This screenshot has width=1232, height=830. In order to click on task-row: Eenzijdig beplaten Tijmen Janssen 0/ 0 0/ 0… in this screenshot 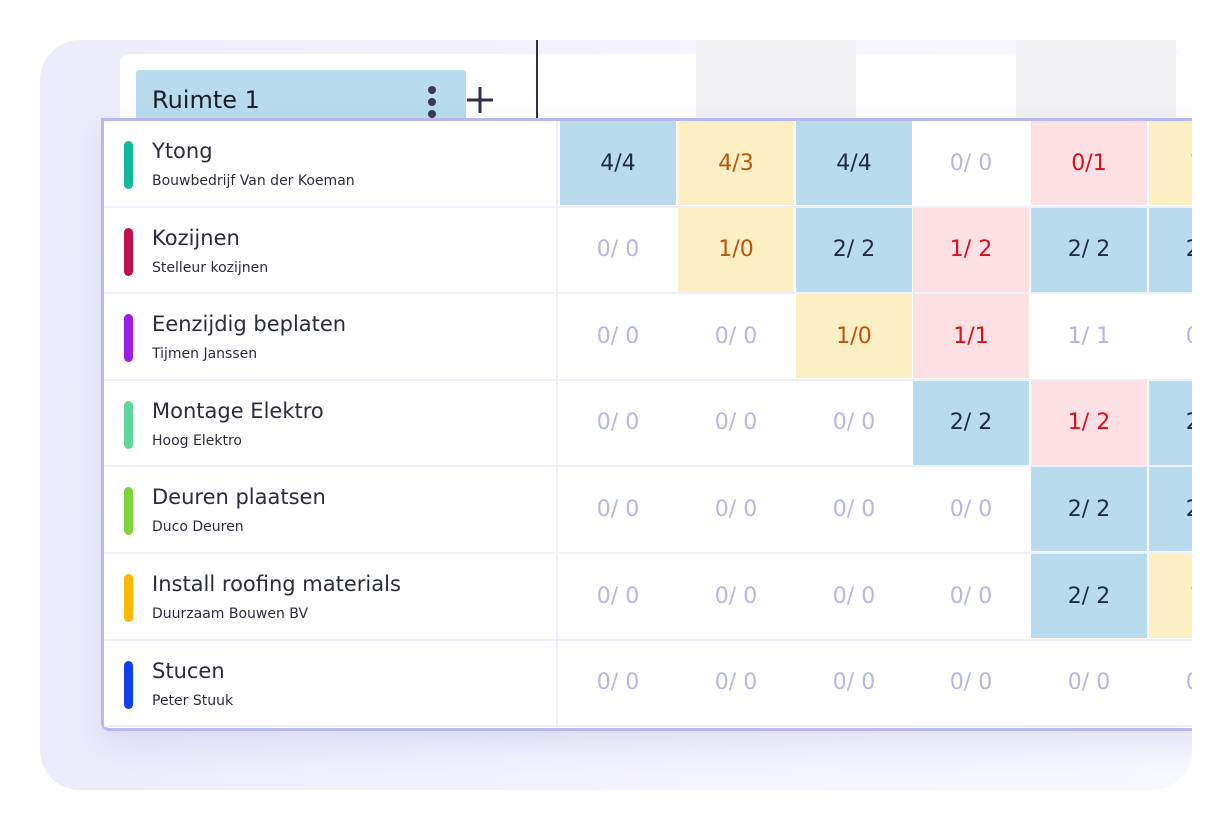, I will do `click(648, 337)`.